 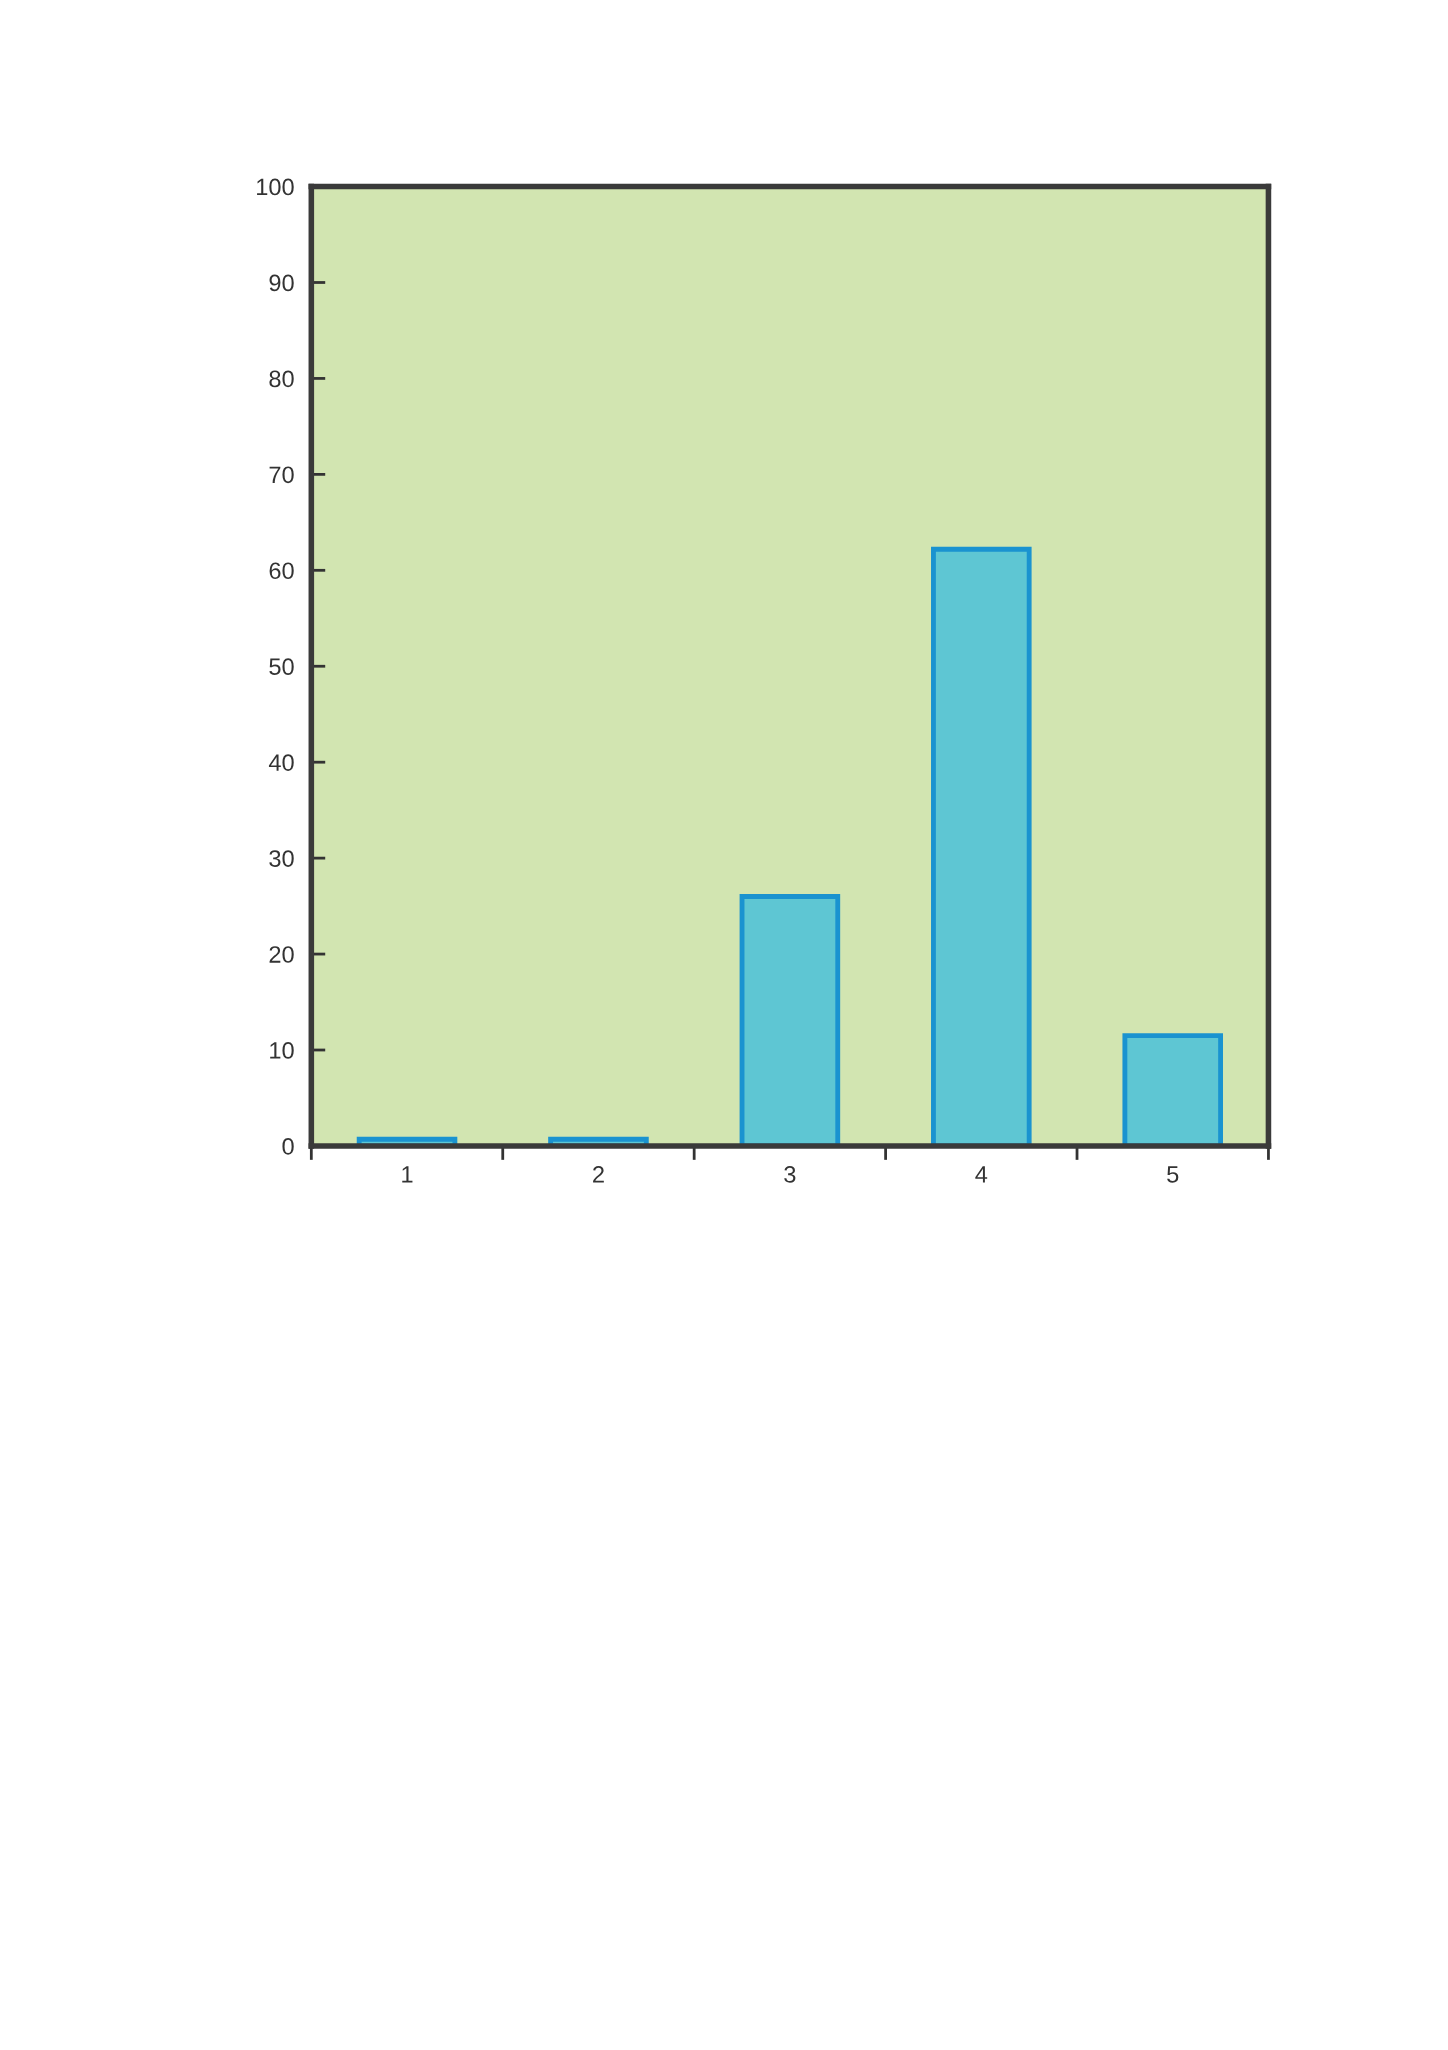 I want to click on y-tick-label: 50, so click(x=281, y=667).